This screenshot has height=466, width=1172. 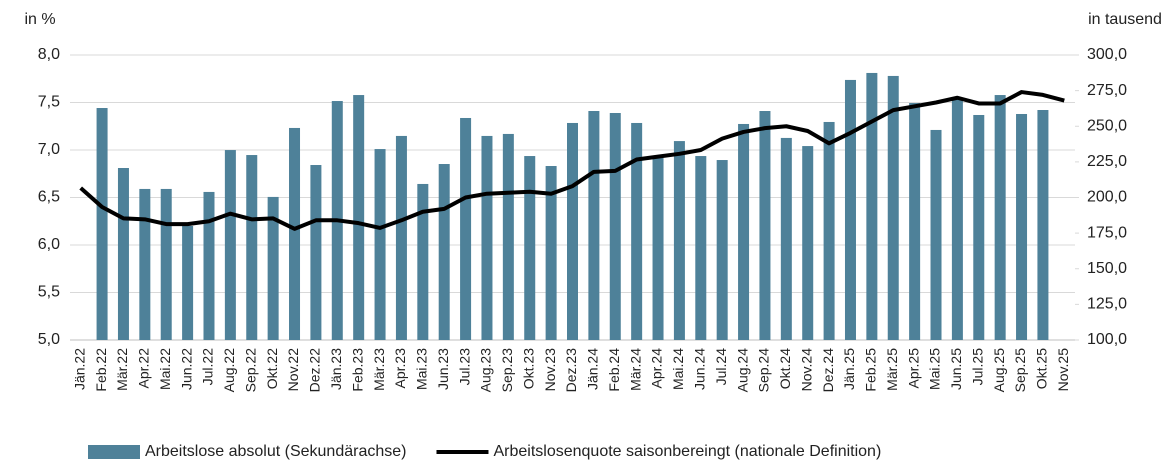 What do you see at coordinates (49, 339) in the screenshot?
I see `y-tick-label: 5,0` at bounding box center [49, 339].